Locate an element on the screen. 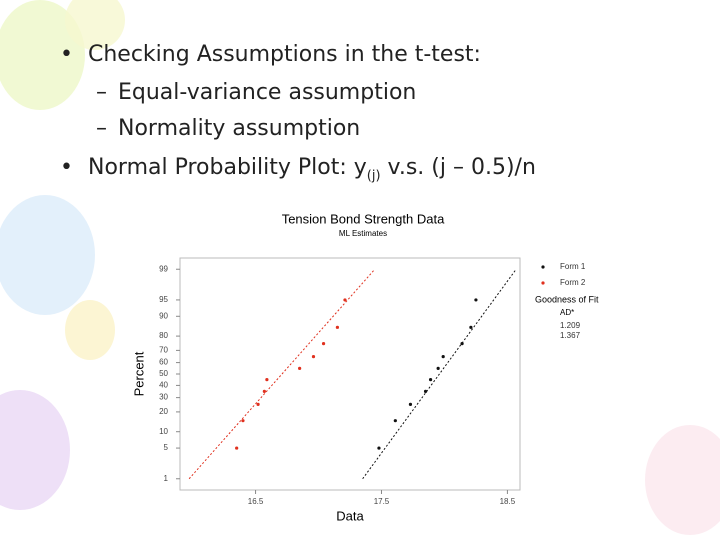 The width and height of the screenshot is (720, 540). bullet-text: v.s. (j – 0.5)/n is located at coordinates (458, 167).